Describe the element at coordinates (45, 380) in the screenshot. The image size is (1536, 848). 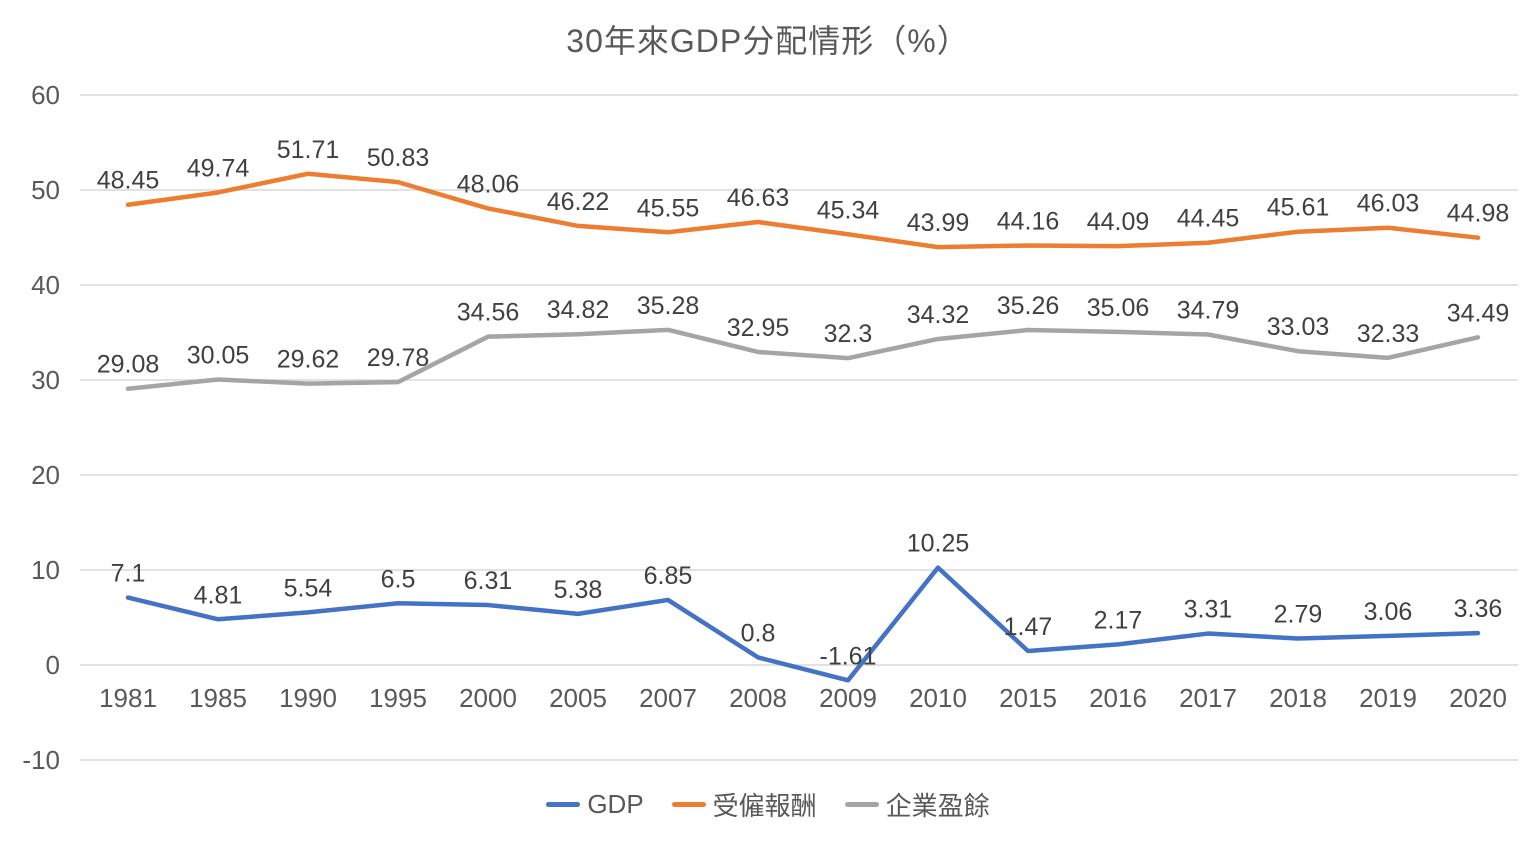
I see `y-tick-label: 30` at that location.